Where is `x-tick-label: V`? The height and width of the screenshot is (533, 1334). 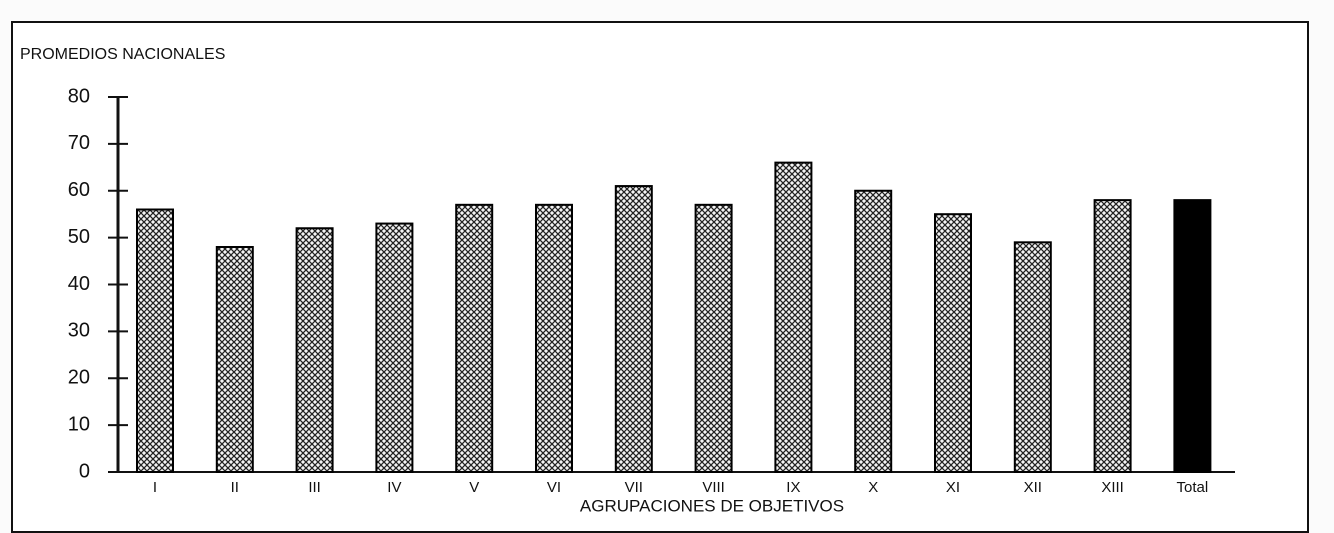
x-tick-label: V is located at coordinates (474, 487).